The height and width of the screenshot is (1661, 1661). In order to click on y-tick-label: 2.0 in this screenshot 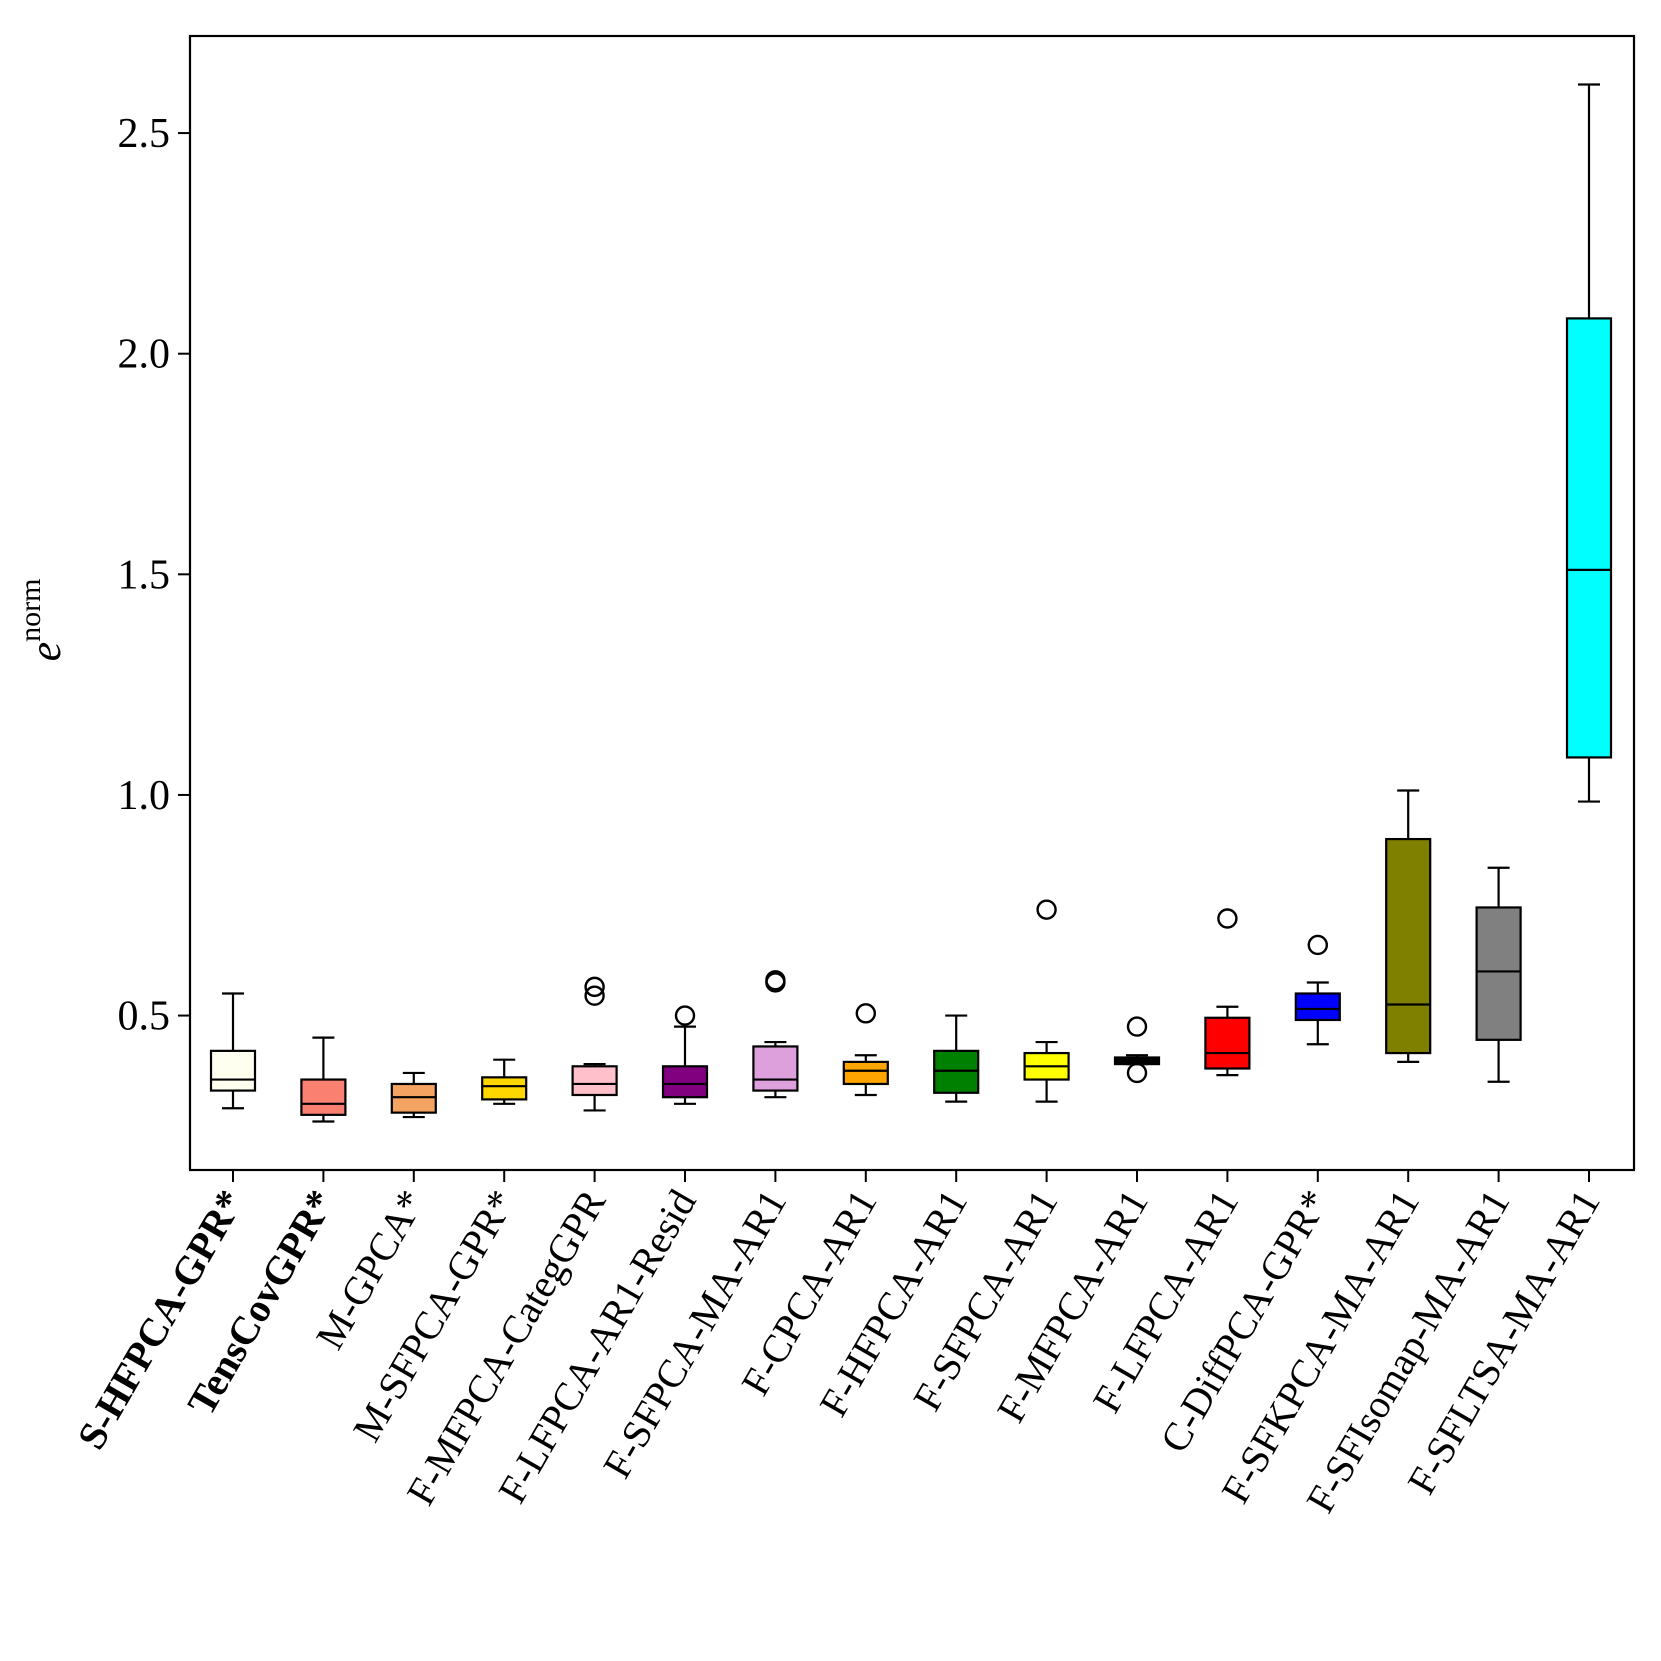, I will do `click(144, 355)`.